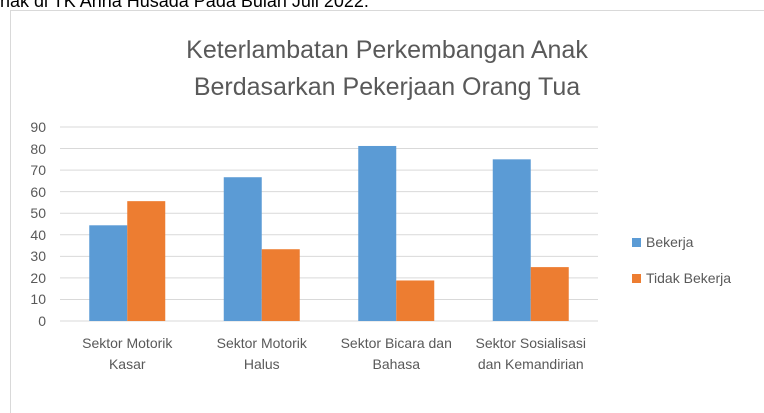  I want to click on y-tick-label: 60, so click(38, 191).